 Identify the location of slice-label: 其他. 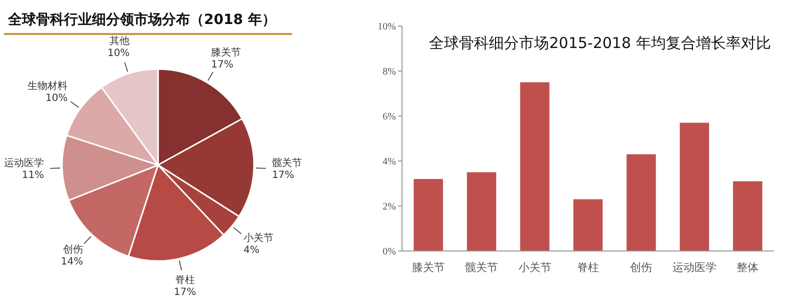
(120, 41).